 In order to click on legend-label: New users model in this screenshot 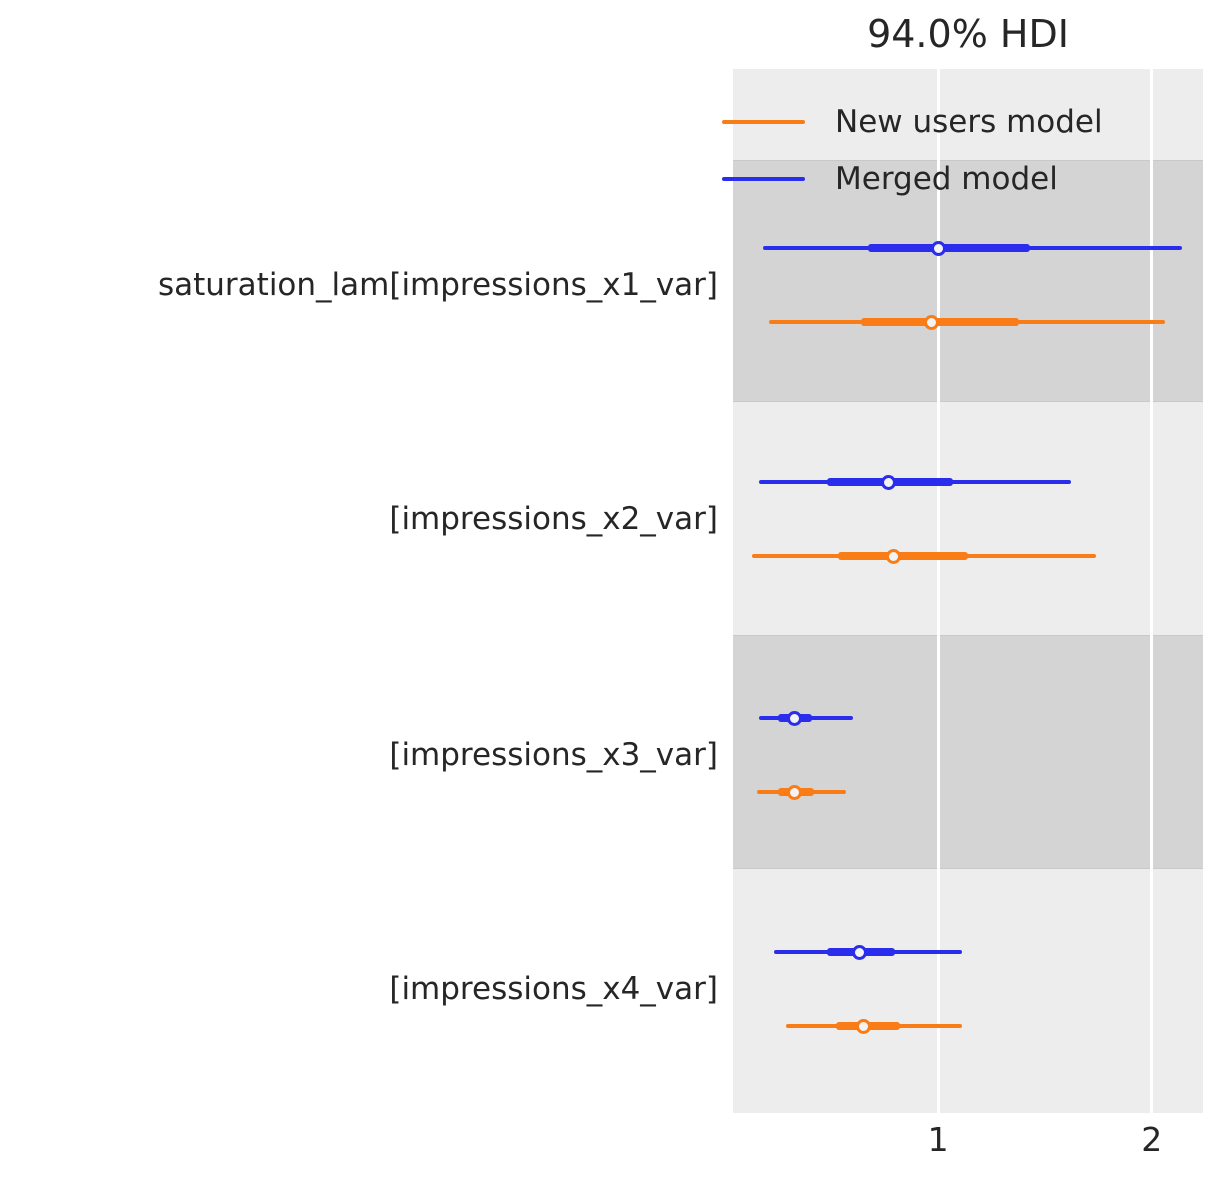, I will do `click(969, 122)`.